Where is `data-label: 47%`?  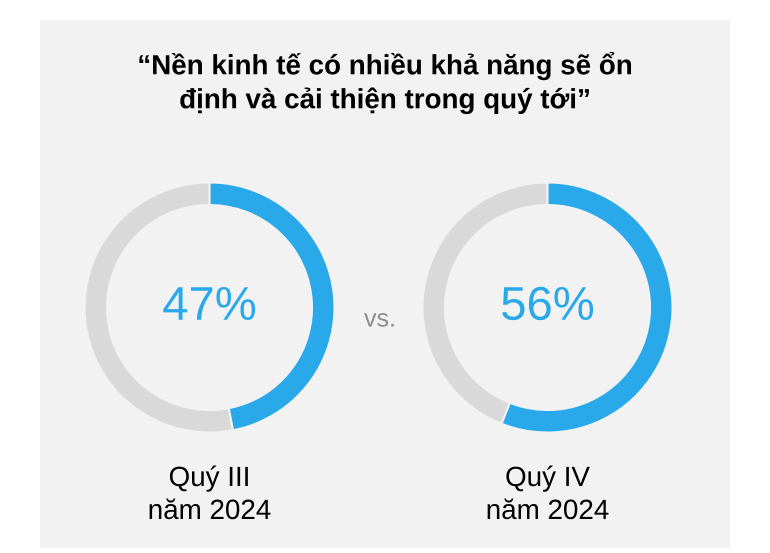 data-label: 47% is located at coordinates (209, 303).